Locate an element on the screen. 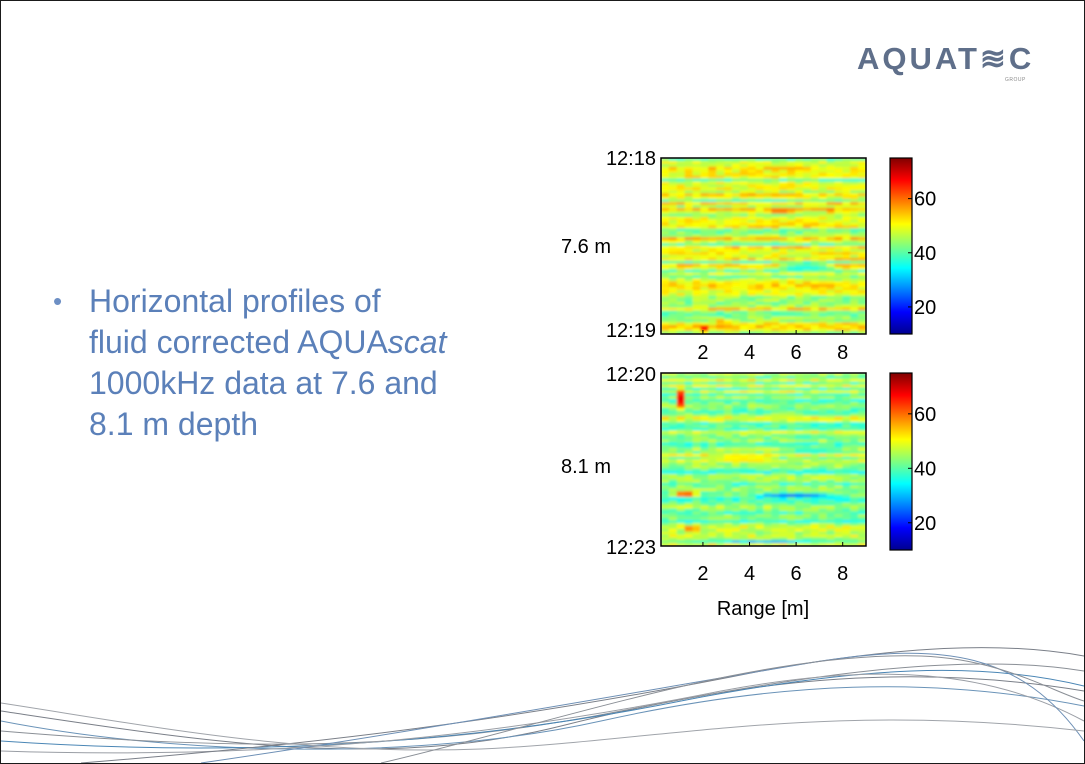  heatmap-top-depth-label: 7.6 m is located at coordinates (586, 247).